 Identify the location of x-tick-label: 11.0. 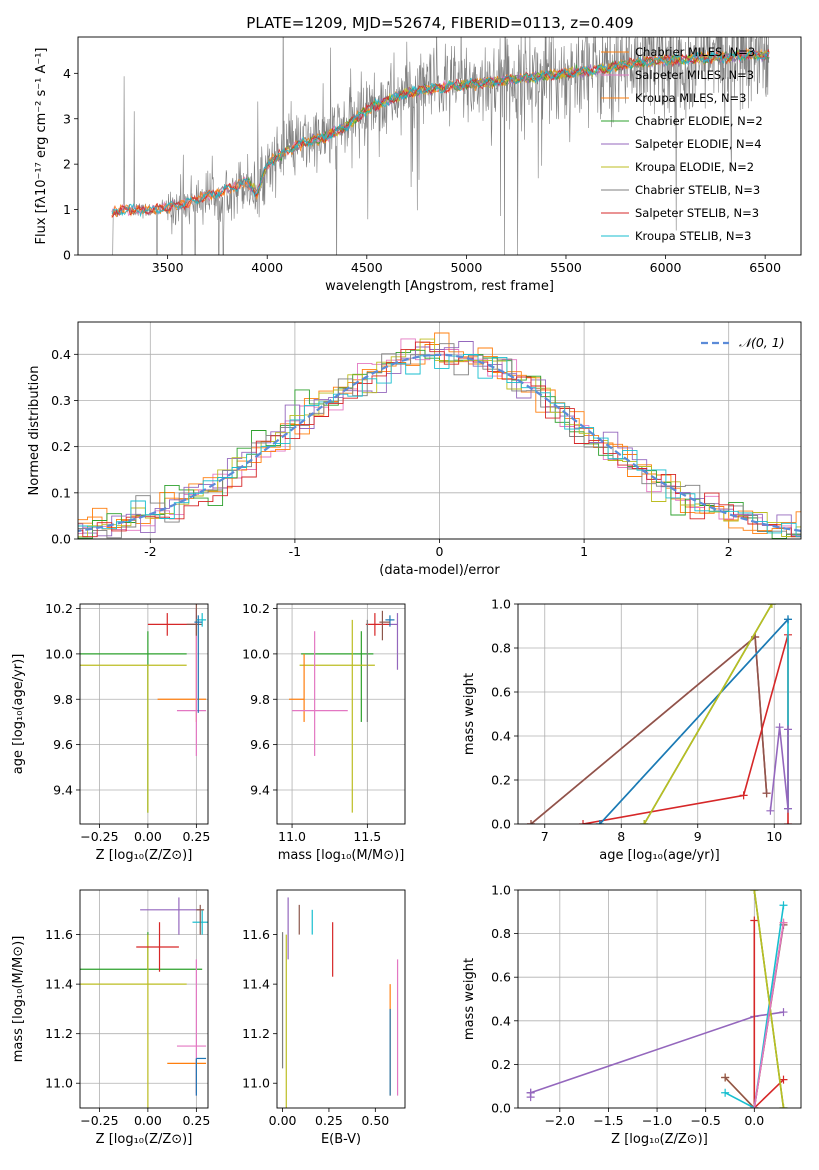
(292, 836).